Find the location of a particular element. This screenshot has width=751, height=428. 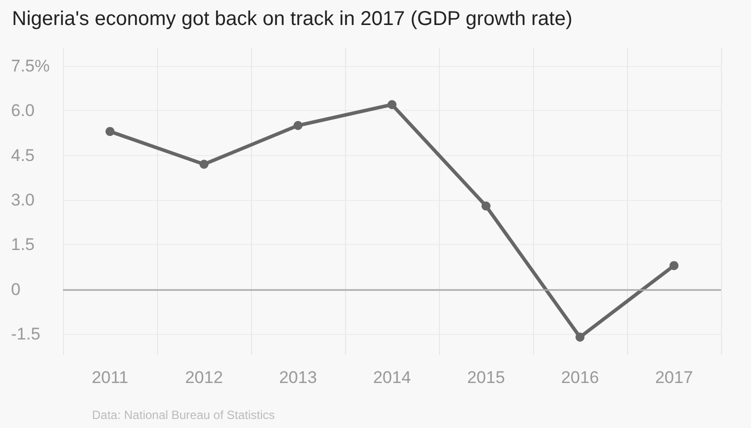

x-tick-label: 2017 is located at coordinates (674, 377).